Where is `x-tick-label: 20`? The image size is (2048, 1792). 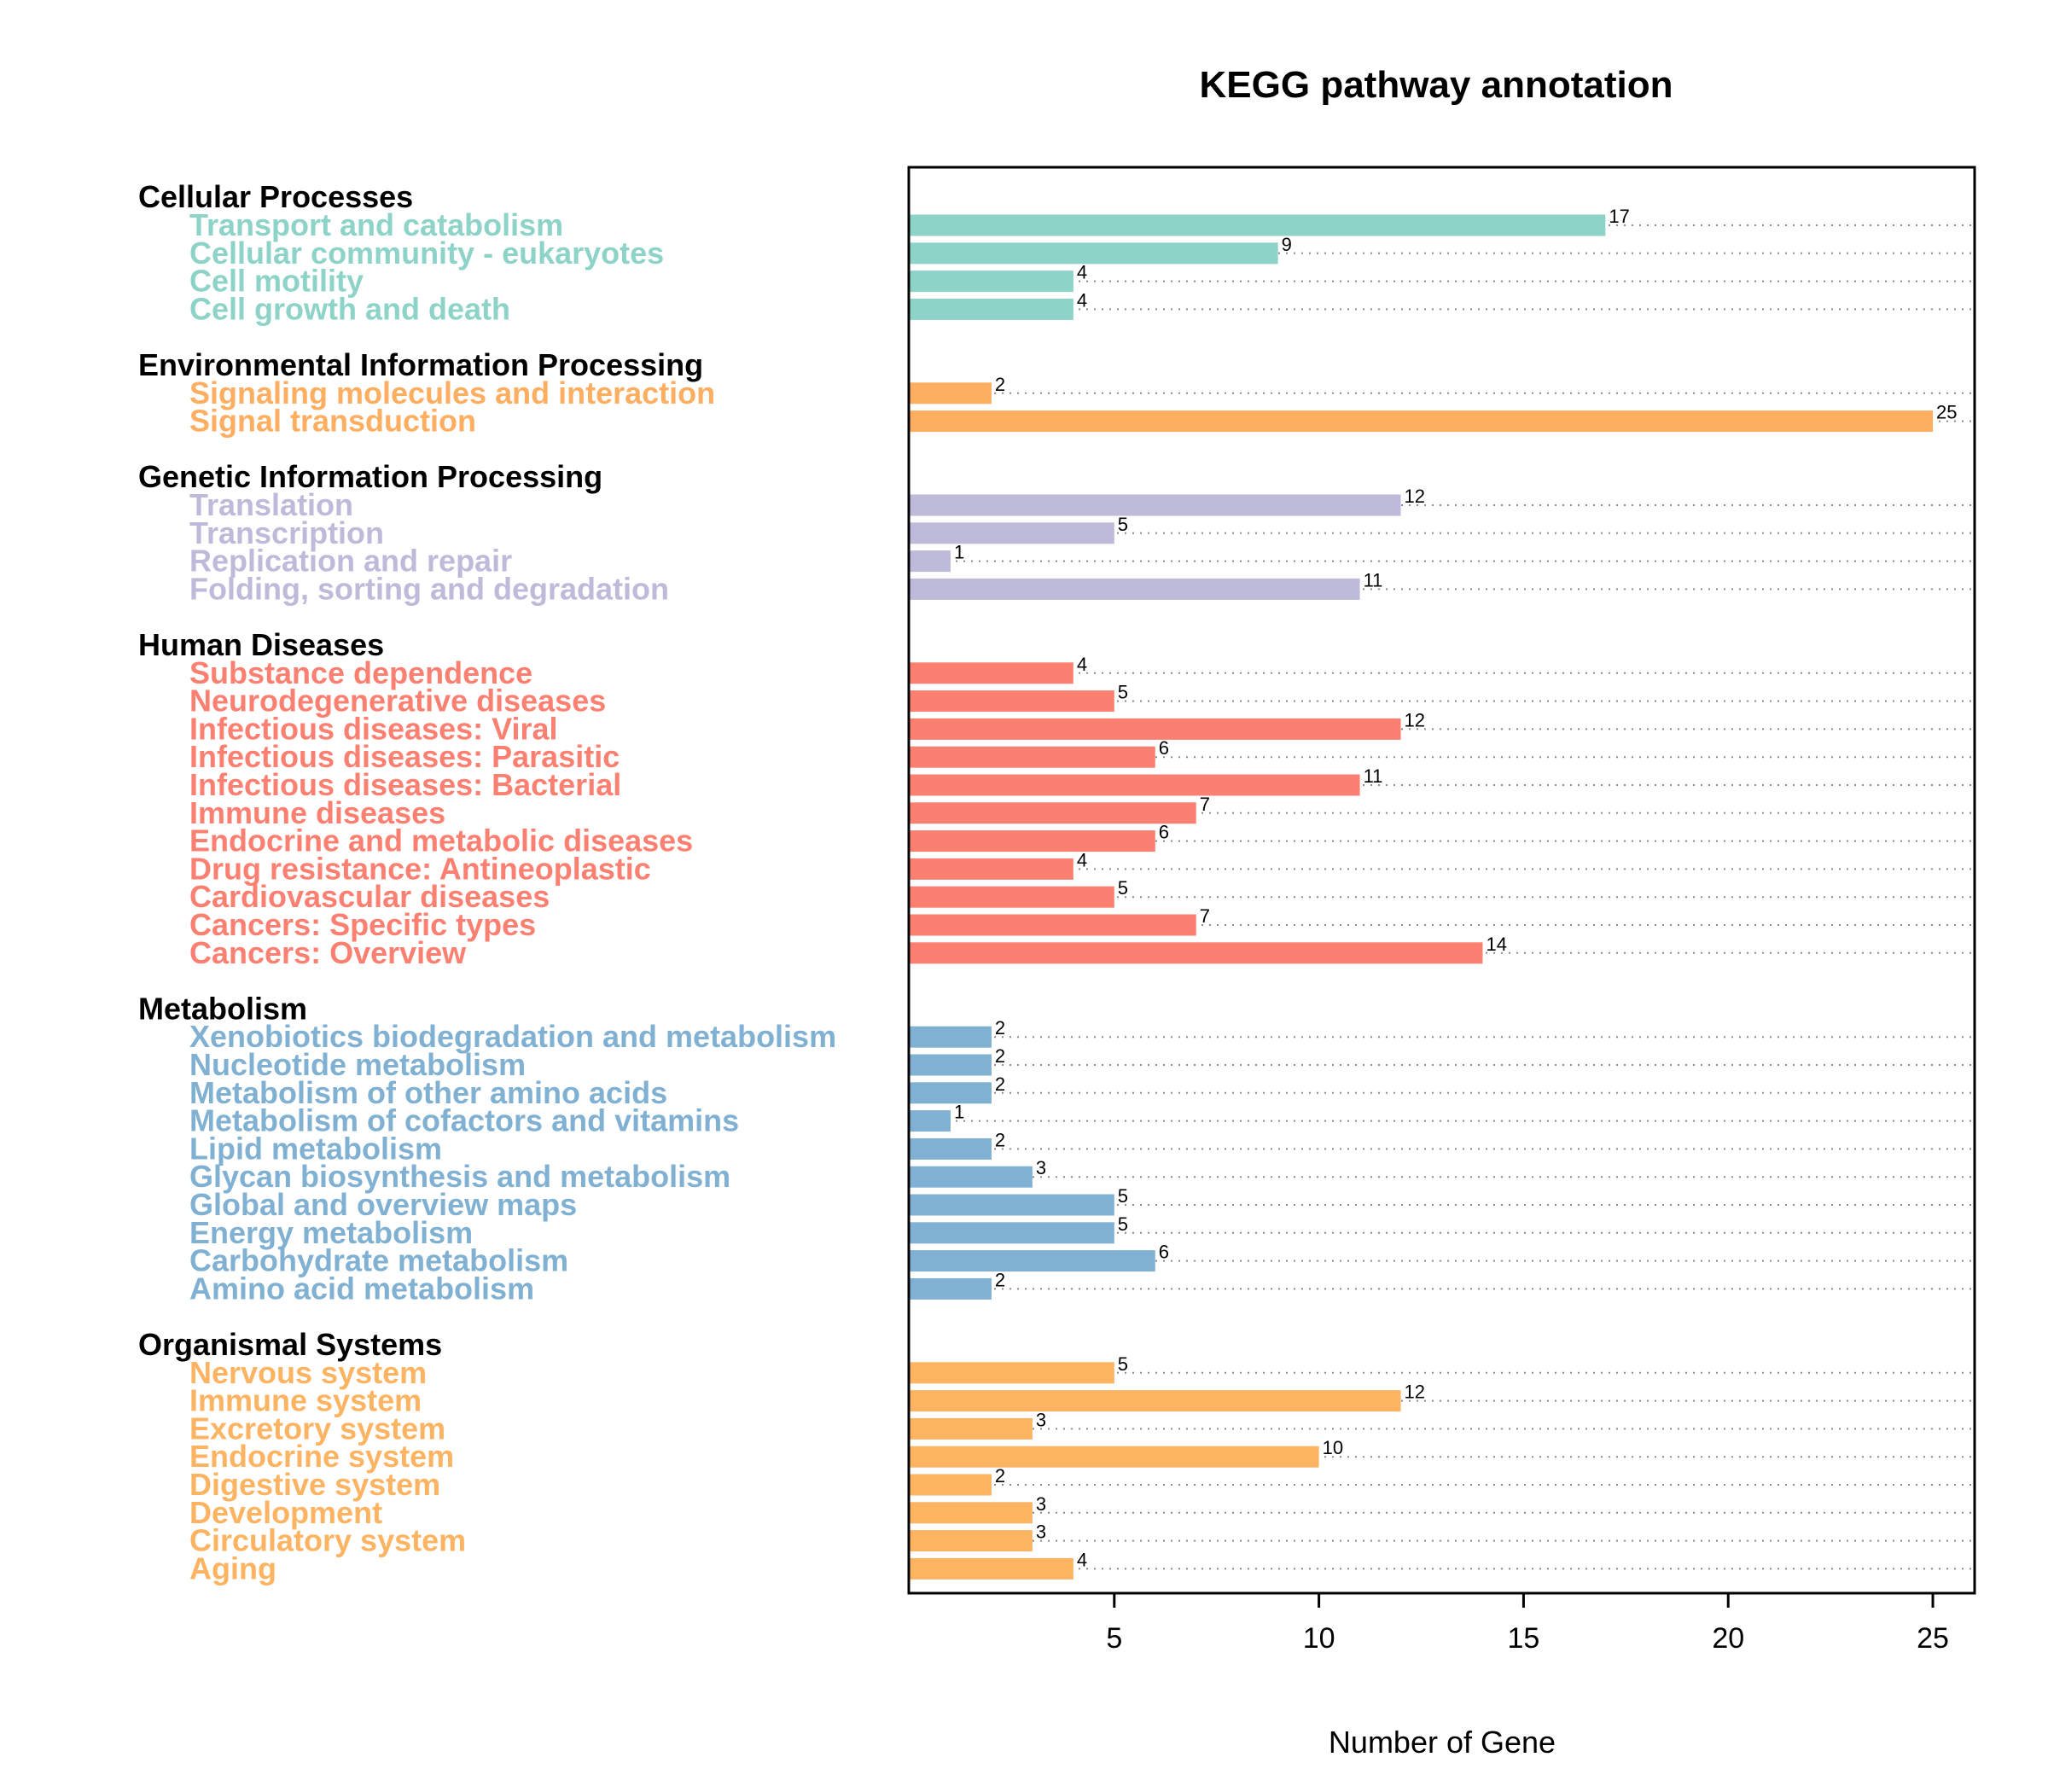 x-tick-label: 20 is located at coordinates (1728, 1638).